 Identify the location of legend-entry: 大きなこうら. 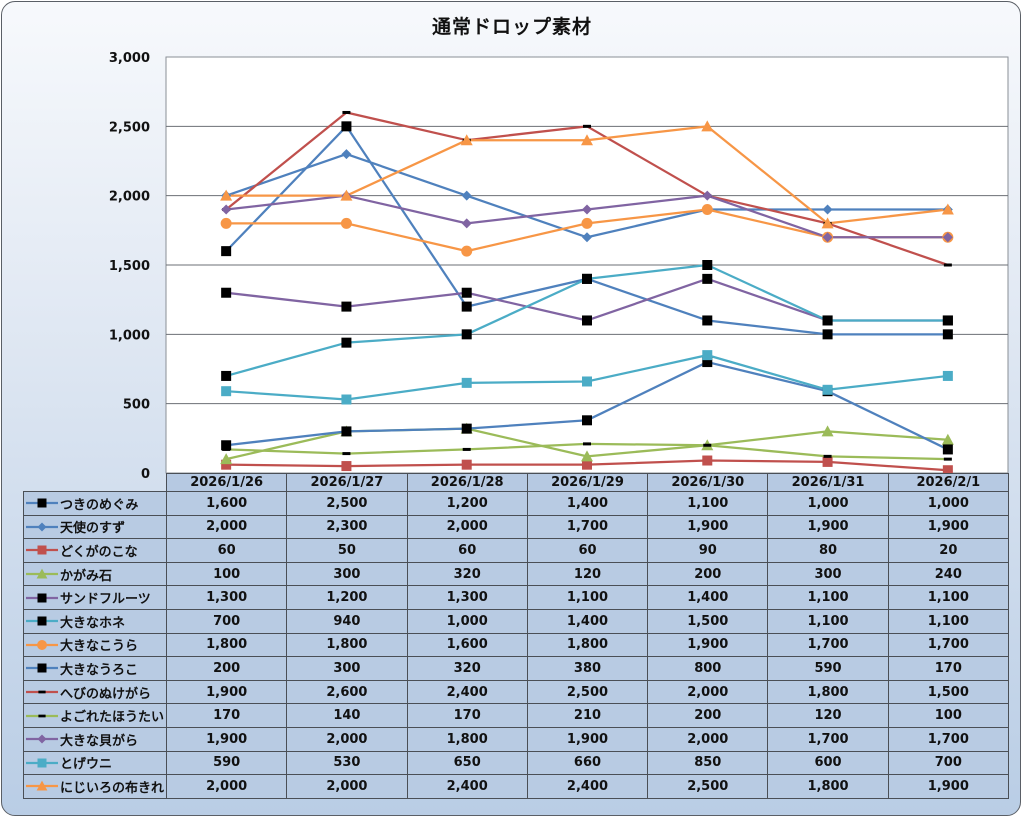
(95, 645).